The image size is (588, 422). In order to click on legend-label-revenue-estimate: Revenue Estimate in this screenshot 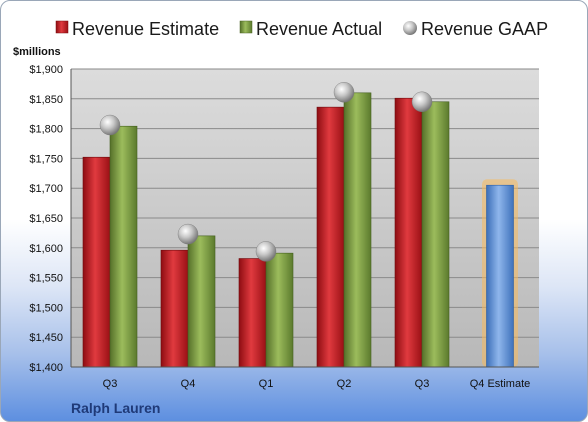, I will do `click(145, 29)`.